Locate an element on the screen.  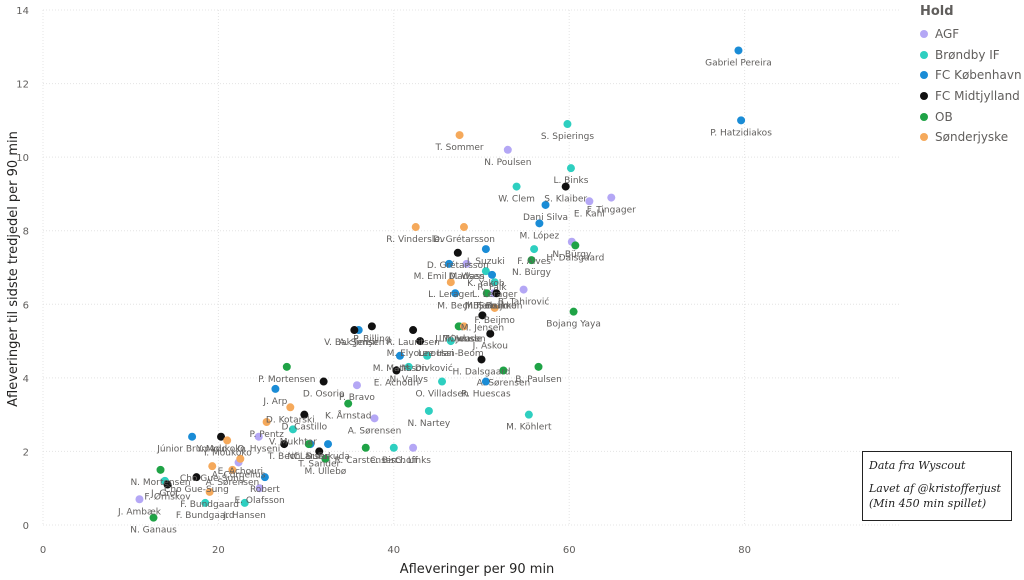
point-label: C. Duru is located at coordinates (310, 457).